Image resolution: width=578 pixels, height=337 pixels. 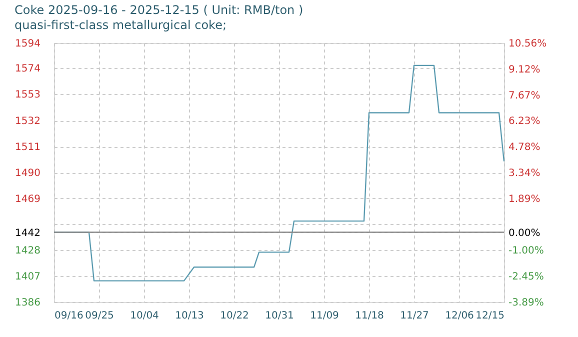 I want to click on y-tick-label: 1574, so click(x=27, y=68).